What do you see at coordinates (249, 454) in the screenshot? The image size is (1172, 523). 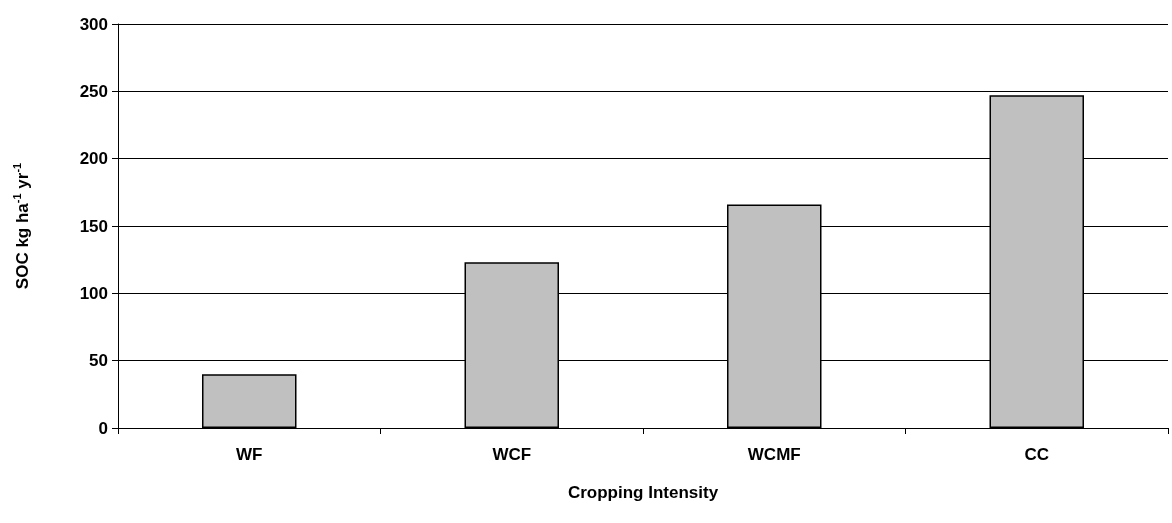 I see `x-tick-label: WF` at bounding box center [249, 454].